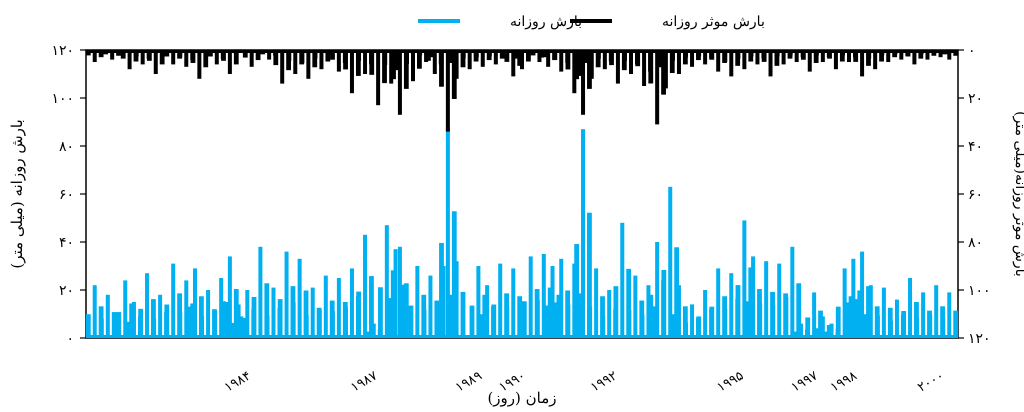 This screenshot has height=412, width=1024. Describe the element at coordinates (62, 51) in the screenshot. I see `y-left-tick-label: ۱۲۰` at that location.